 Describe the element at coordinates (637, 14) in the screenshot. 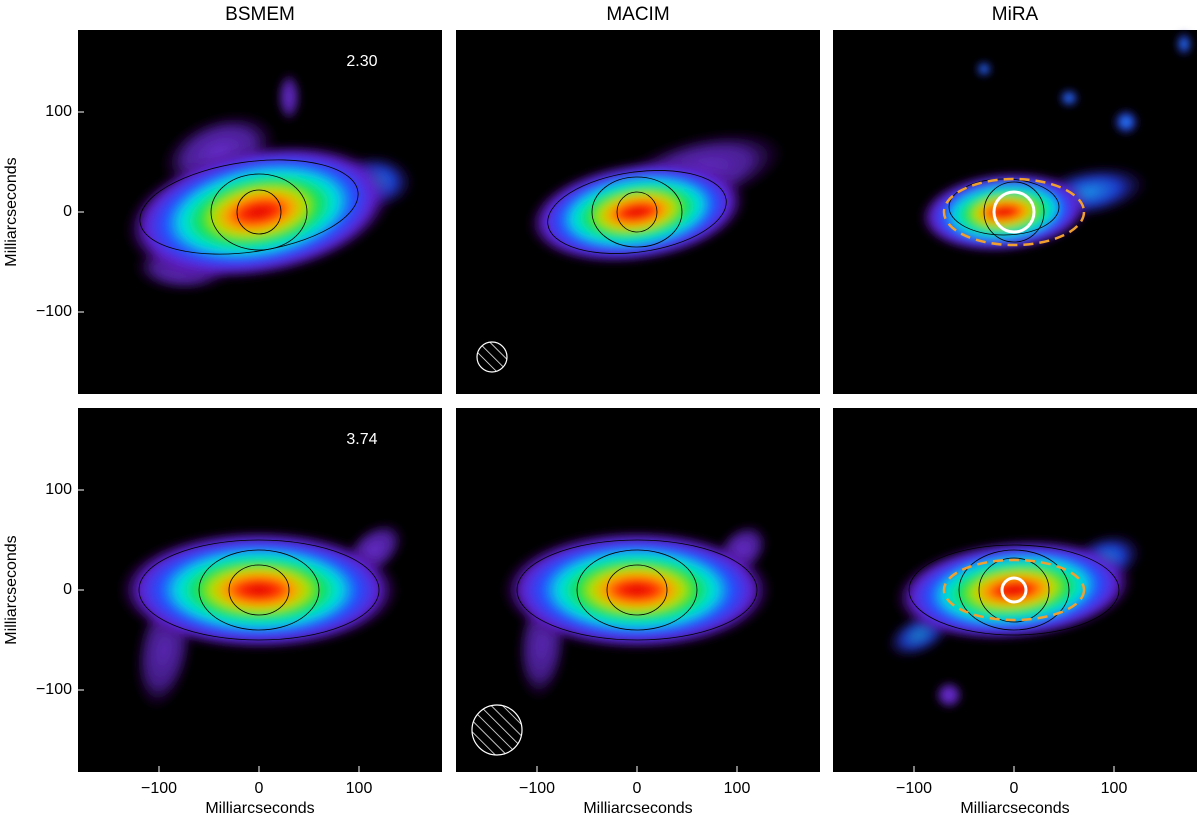

I see `column-title: MACIM` at that location.